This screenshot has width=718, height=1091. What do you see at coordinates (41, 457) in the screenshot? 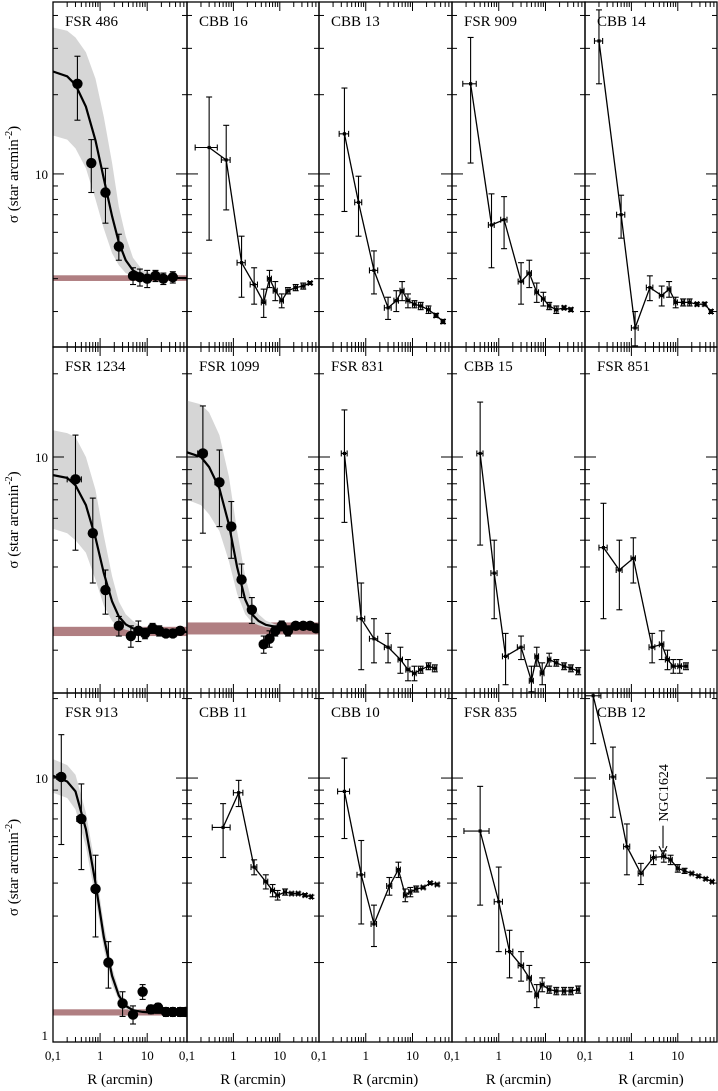
I see `y-tick-label: 10` at bounding box center [41, 457].